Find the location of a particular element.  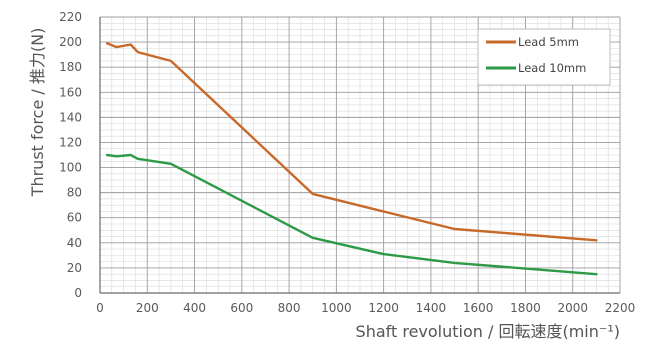

x-tick-label: 1000 is located at coordinates (336, 308).